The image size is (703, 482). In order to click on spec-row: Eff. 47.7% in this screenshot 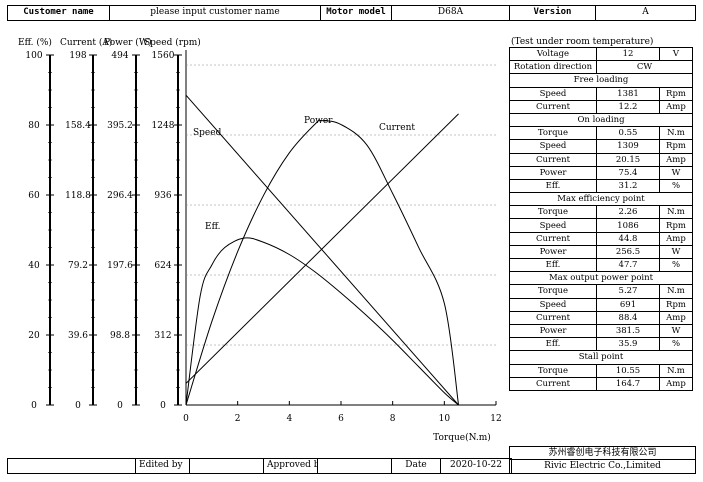, I will do `click(601, 265)`.